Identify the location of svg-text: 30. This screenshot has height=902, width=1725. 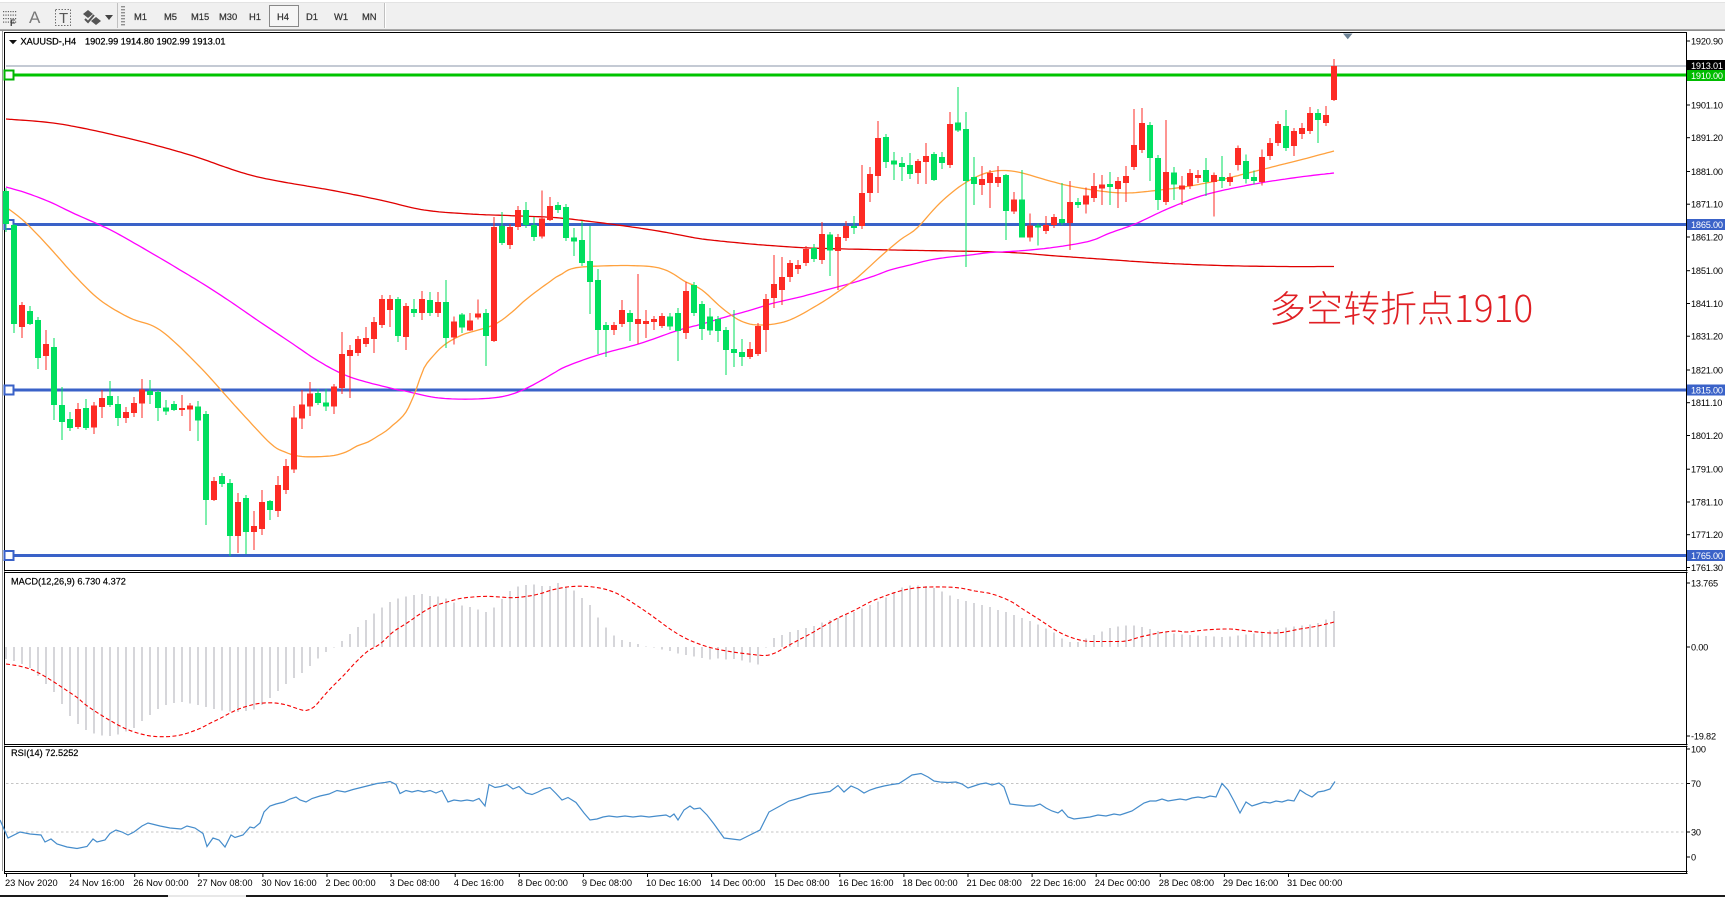
(1696, 832).